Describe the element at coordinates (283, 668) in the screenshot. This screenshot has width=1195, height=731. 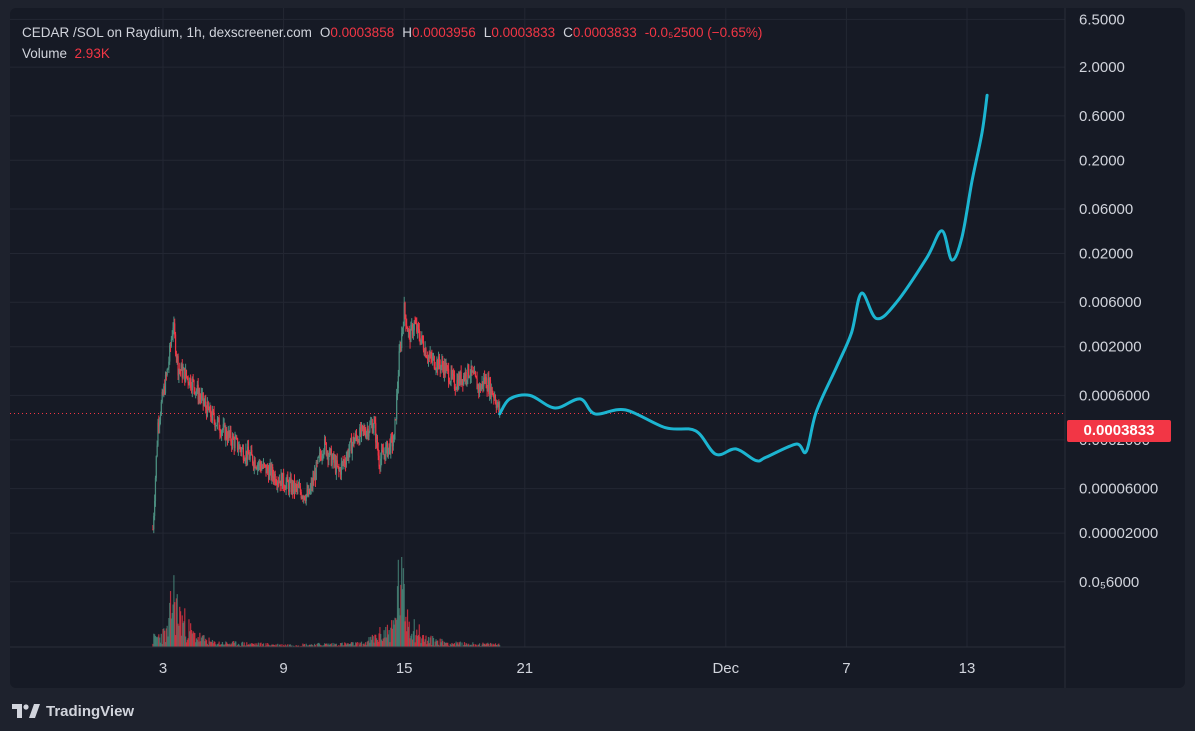
I see `time-axis-tick-label: 9` at that location.